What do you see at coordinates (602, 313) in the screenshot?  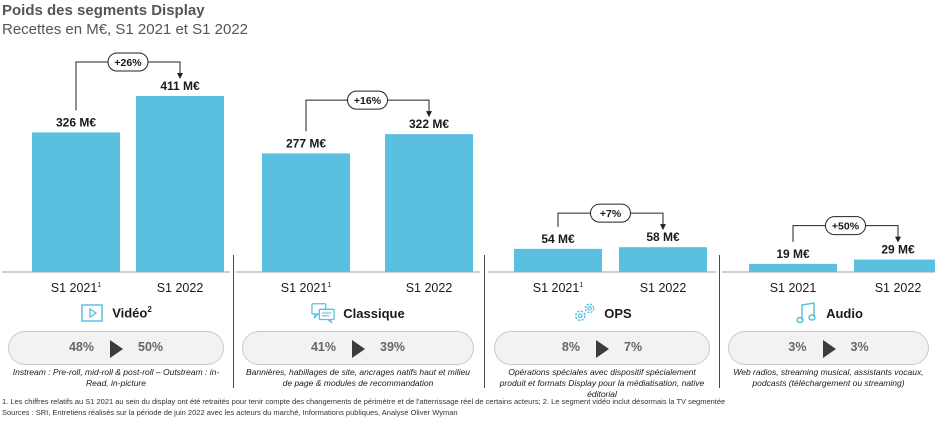 I see `segment-header: OPS` at bounding box center [602, 313].